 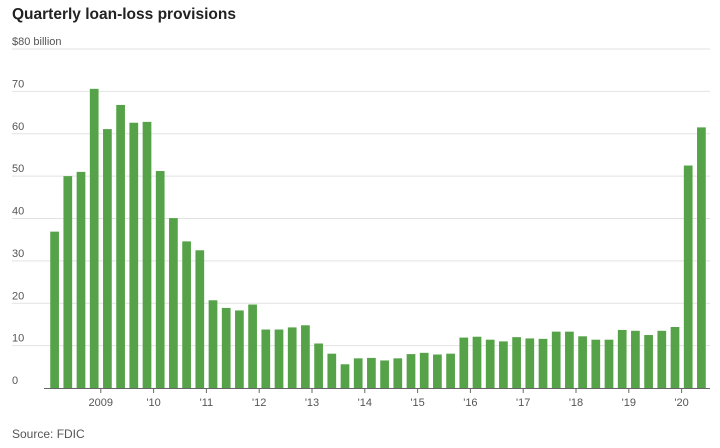 What do you see at coordinates (48, 434) in the screenshot?
I see `chart-source: Source: FDIC` at bounding box center [48, 434].